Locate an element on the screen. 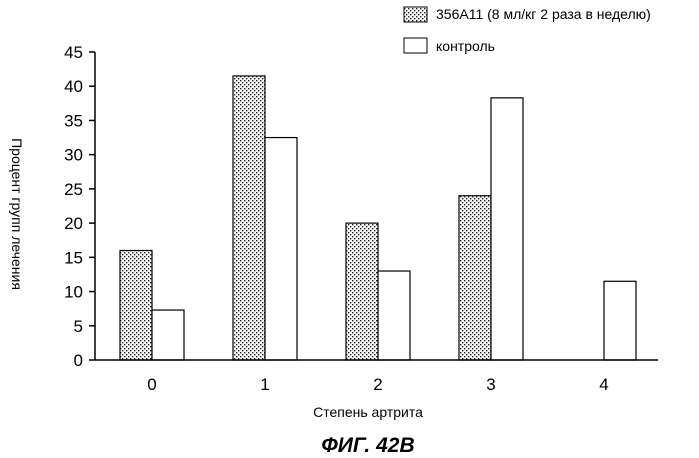 Image resolution: width=699 pixels, height=458 pixels. x-tick-label-3: 3 is located at coordinates (490, 384).